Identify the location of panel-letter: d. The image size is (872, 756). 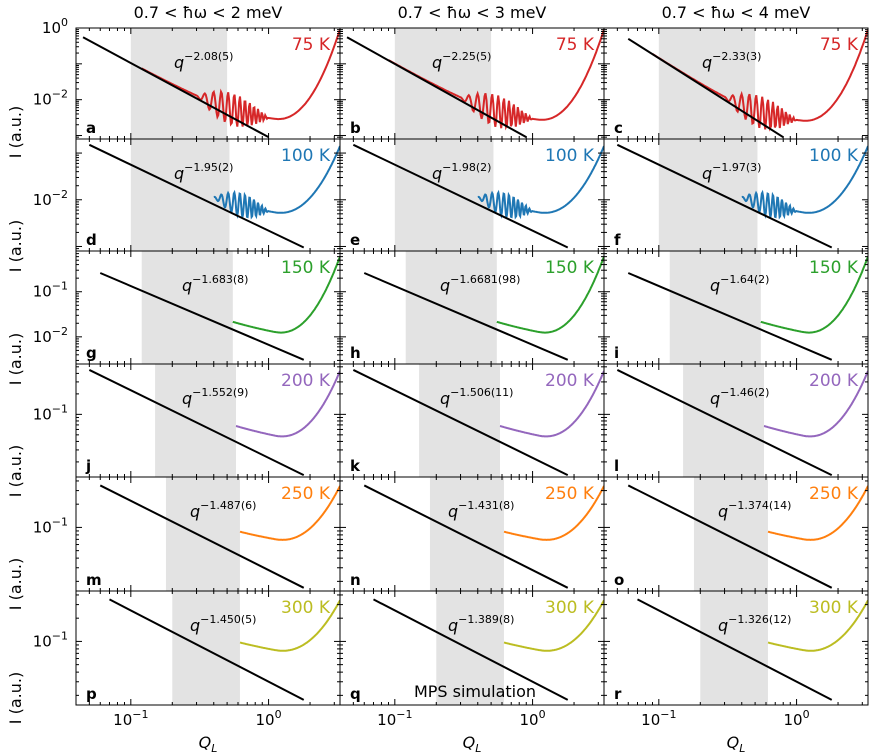
(91, 240).